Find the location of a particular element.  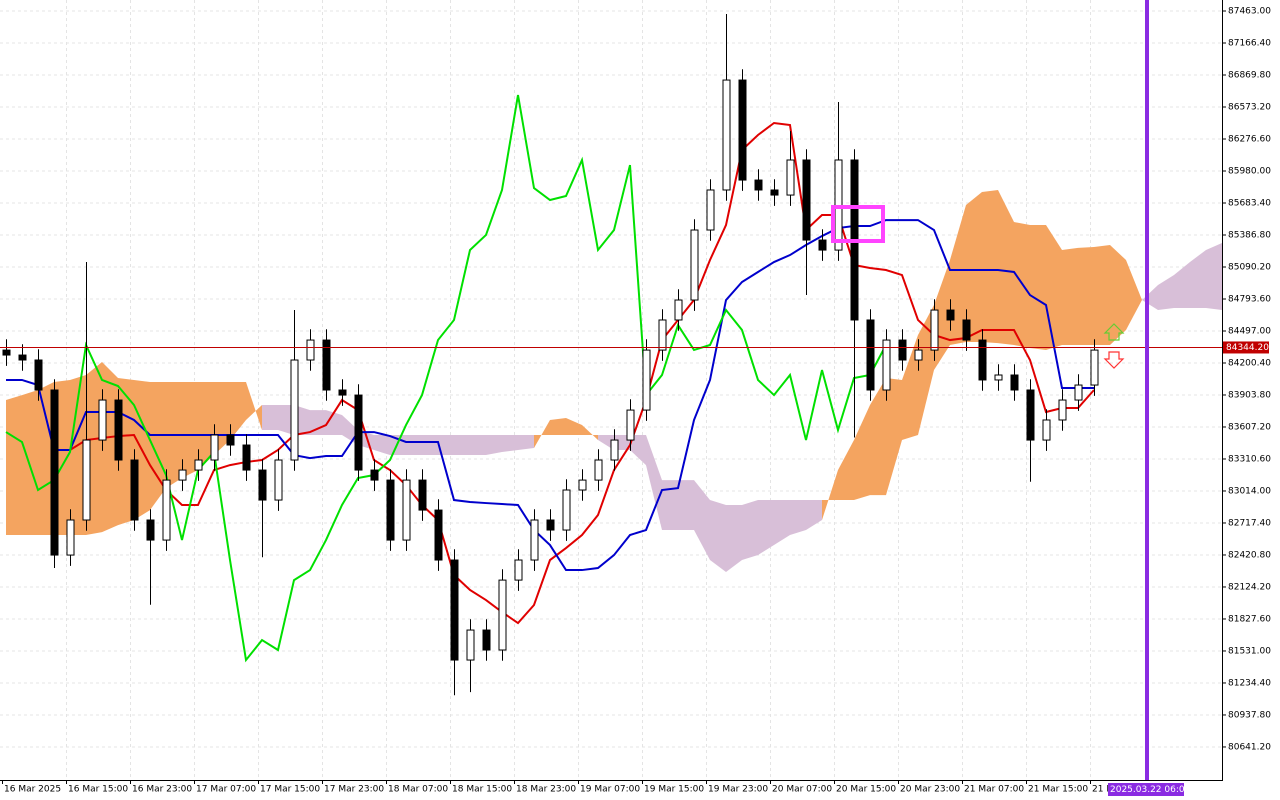

y-tick-label: 86276.60 is located at coordinates (1249, 139).